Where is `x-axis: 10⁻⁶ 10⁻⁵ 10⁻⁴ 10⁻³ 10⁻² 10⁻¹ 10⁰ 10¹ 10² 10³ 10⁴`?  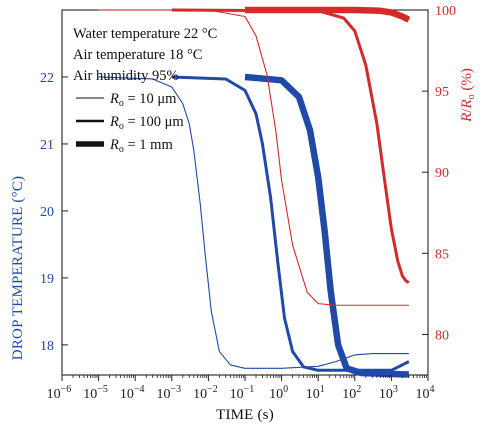 x-axis: 10⁻⁶ 10⁻⁵ 10⁻⁴ 10⁻³ 10⁻² 10⁻¹ 10⁰ 10¹ 10² 10³ 10⁴ is located at coordinates (241, 388).